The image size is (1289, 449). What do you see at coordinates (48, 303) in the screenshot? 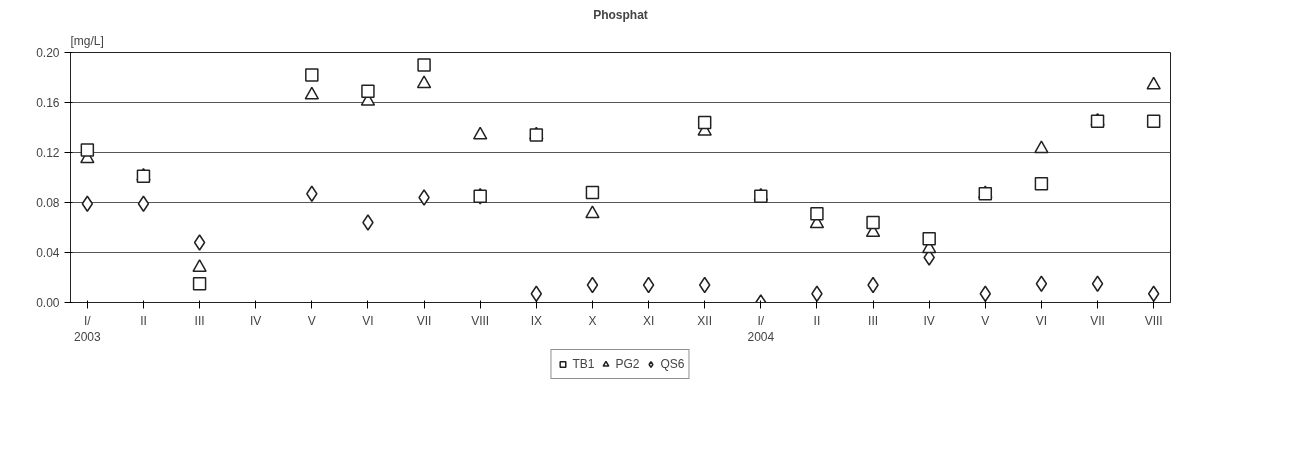
I see `y-tick-label: 0.00` at bounding box center [48, 303].